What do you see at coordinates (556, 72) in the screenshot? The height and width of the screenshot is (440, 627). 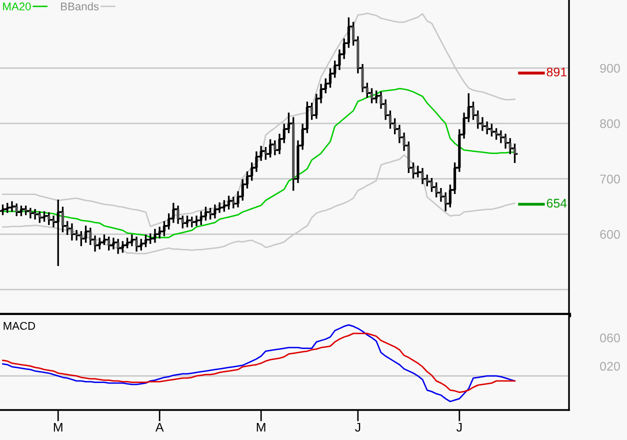 I see `ref-line-label: 891` at bounding box center [556, 72].